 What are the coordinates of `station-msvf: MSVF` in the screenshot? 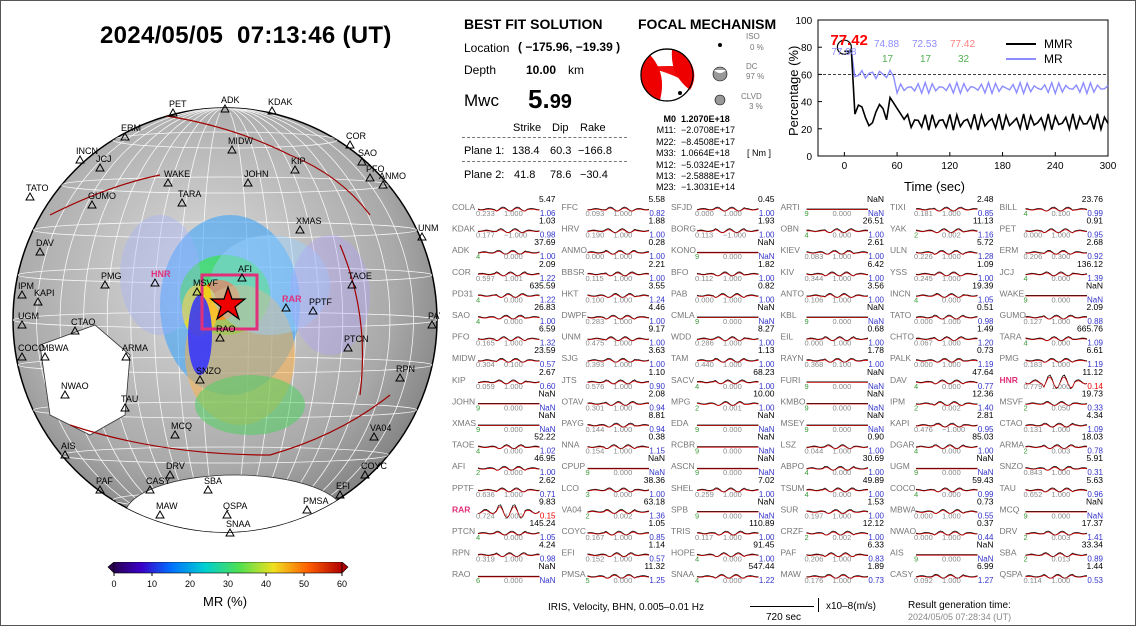 It's located at (205, 287).